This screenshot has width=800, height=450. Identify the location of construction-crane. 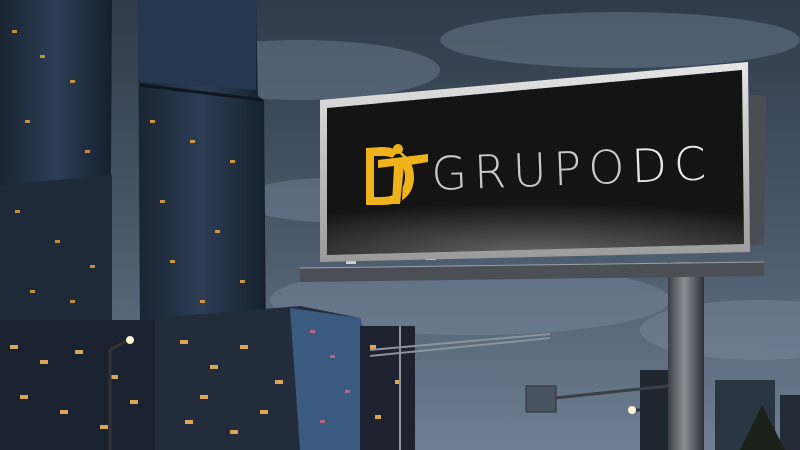
(460, 388).